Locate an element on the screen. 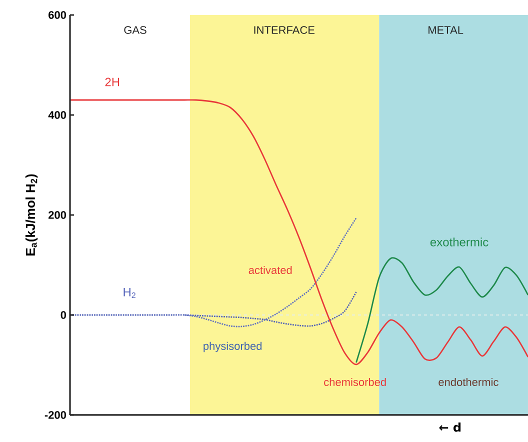 The height and width of the screenshot is (442, 528). y-axis-title: E$_{a}$(kJ/mol H$_{2}$) is located at coordinates (31, 215).